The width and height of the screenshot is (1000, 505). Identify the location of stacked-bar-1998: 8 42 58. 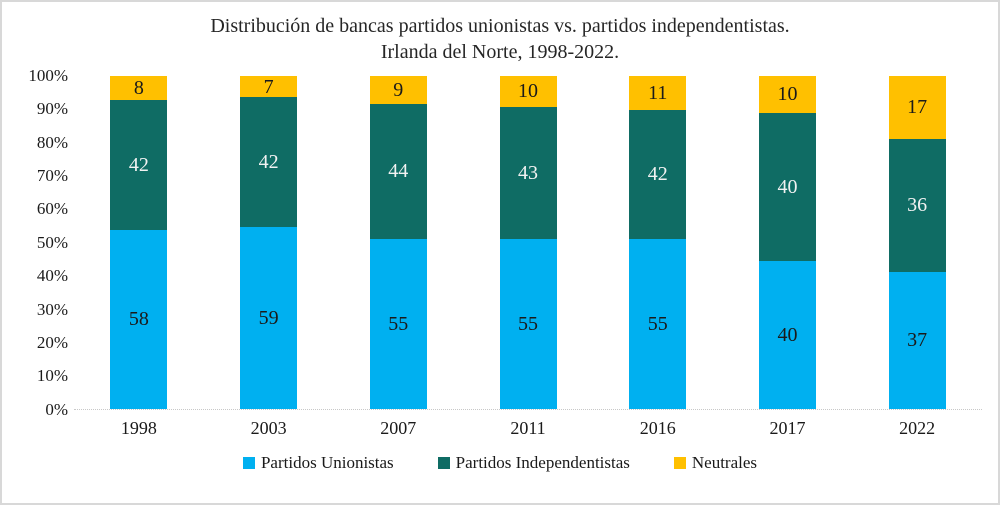
(139, 242).